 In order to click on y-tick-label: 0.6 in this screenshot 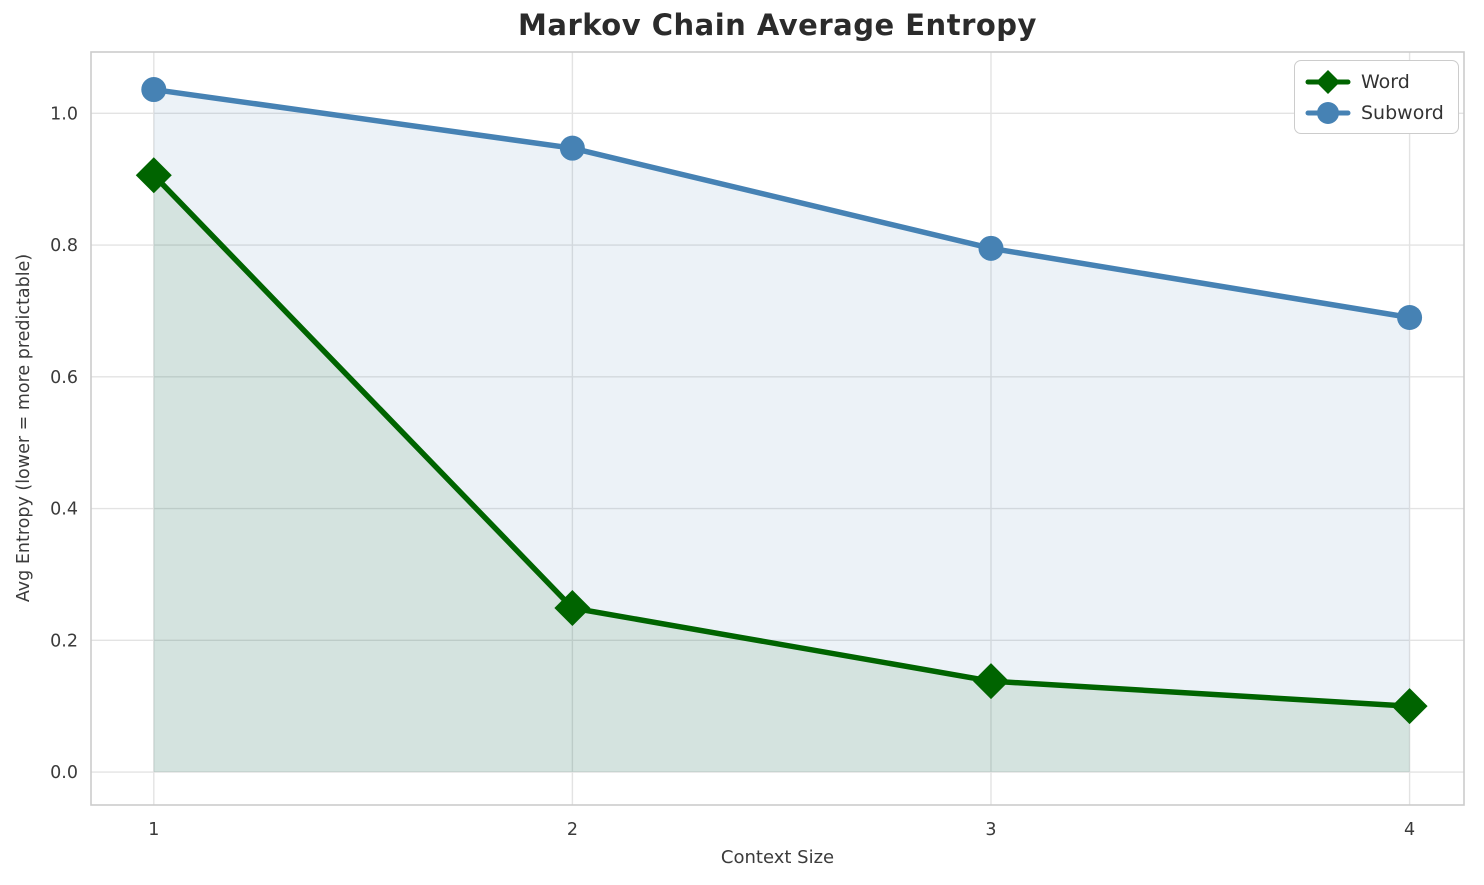, I will do `click(64, 378)`.